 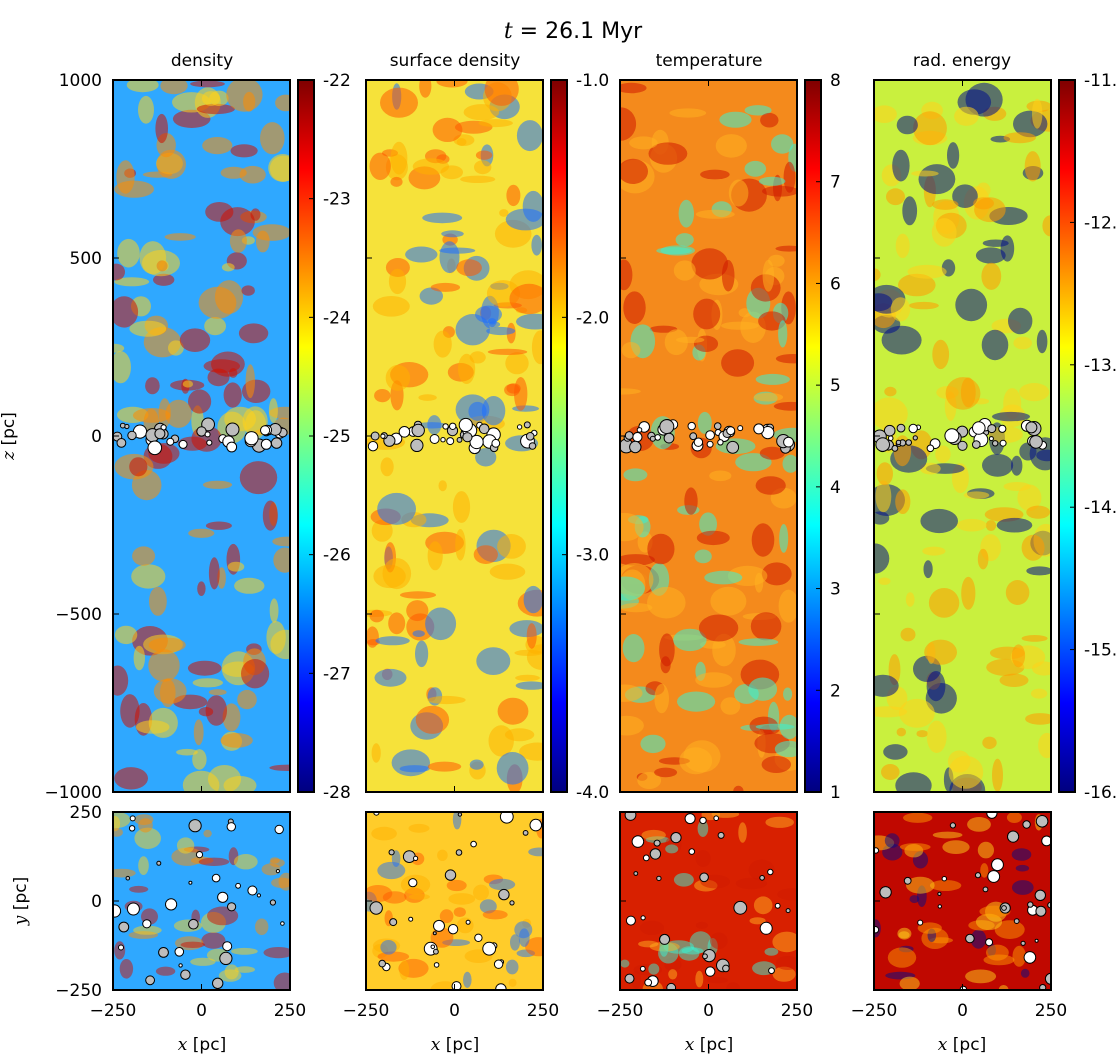 I want to click on colorbar-tick-label: -23, so click(x=337, y=200).